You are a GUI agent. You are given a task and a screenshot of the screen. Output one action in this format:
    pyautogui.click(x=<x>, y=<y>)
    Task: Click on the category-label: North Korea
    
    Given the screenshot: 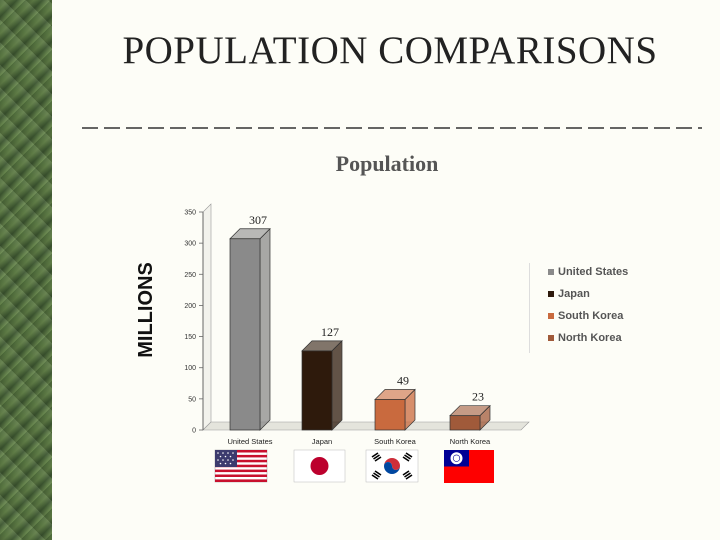 What is the action you would take?
    pyautogui.click(x=470, y=441)
    